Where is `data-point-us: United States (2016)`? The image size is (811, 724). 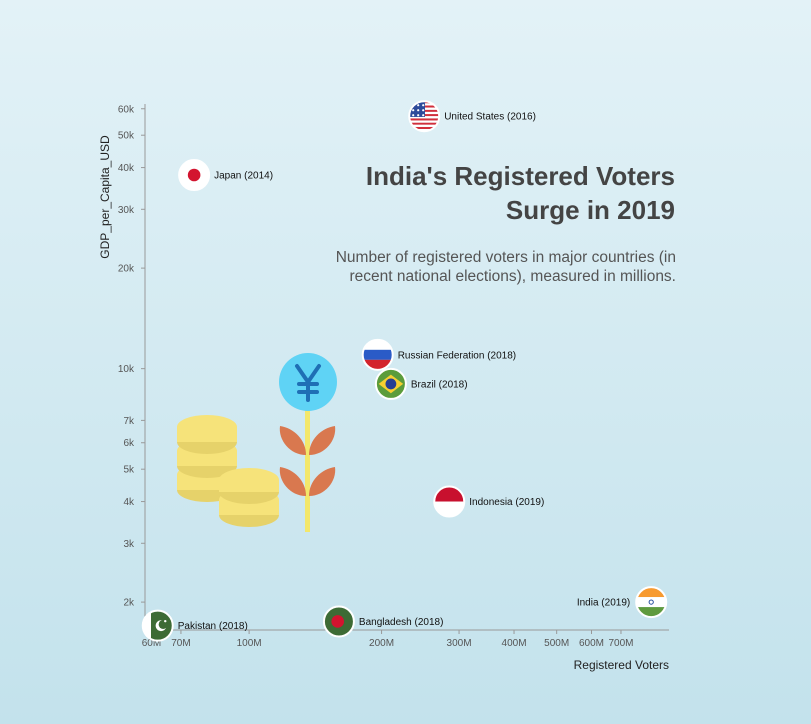
data-point-us: United States (2016) is located at coordinates (472, 116).